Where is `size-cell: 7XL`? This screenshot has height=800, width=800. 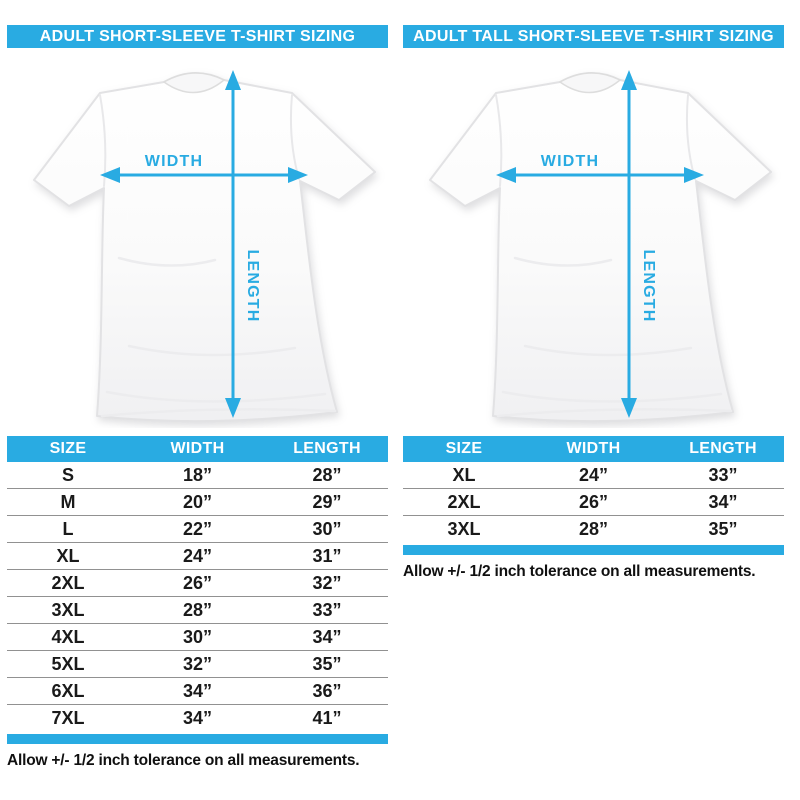 size-cell: 7XL is located at coordinates (68, 717).